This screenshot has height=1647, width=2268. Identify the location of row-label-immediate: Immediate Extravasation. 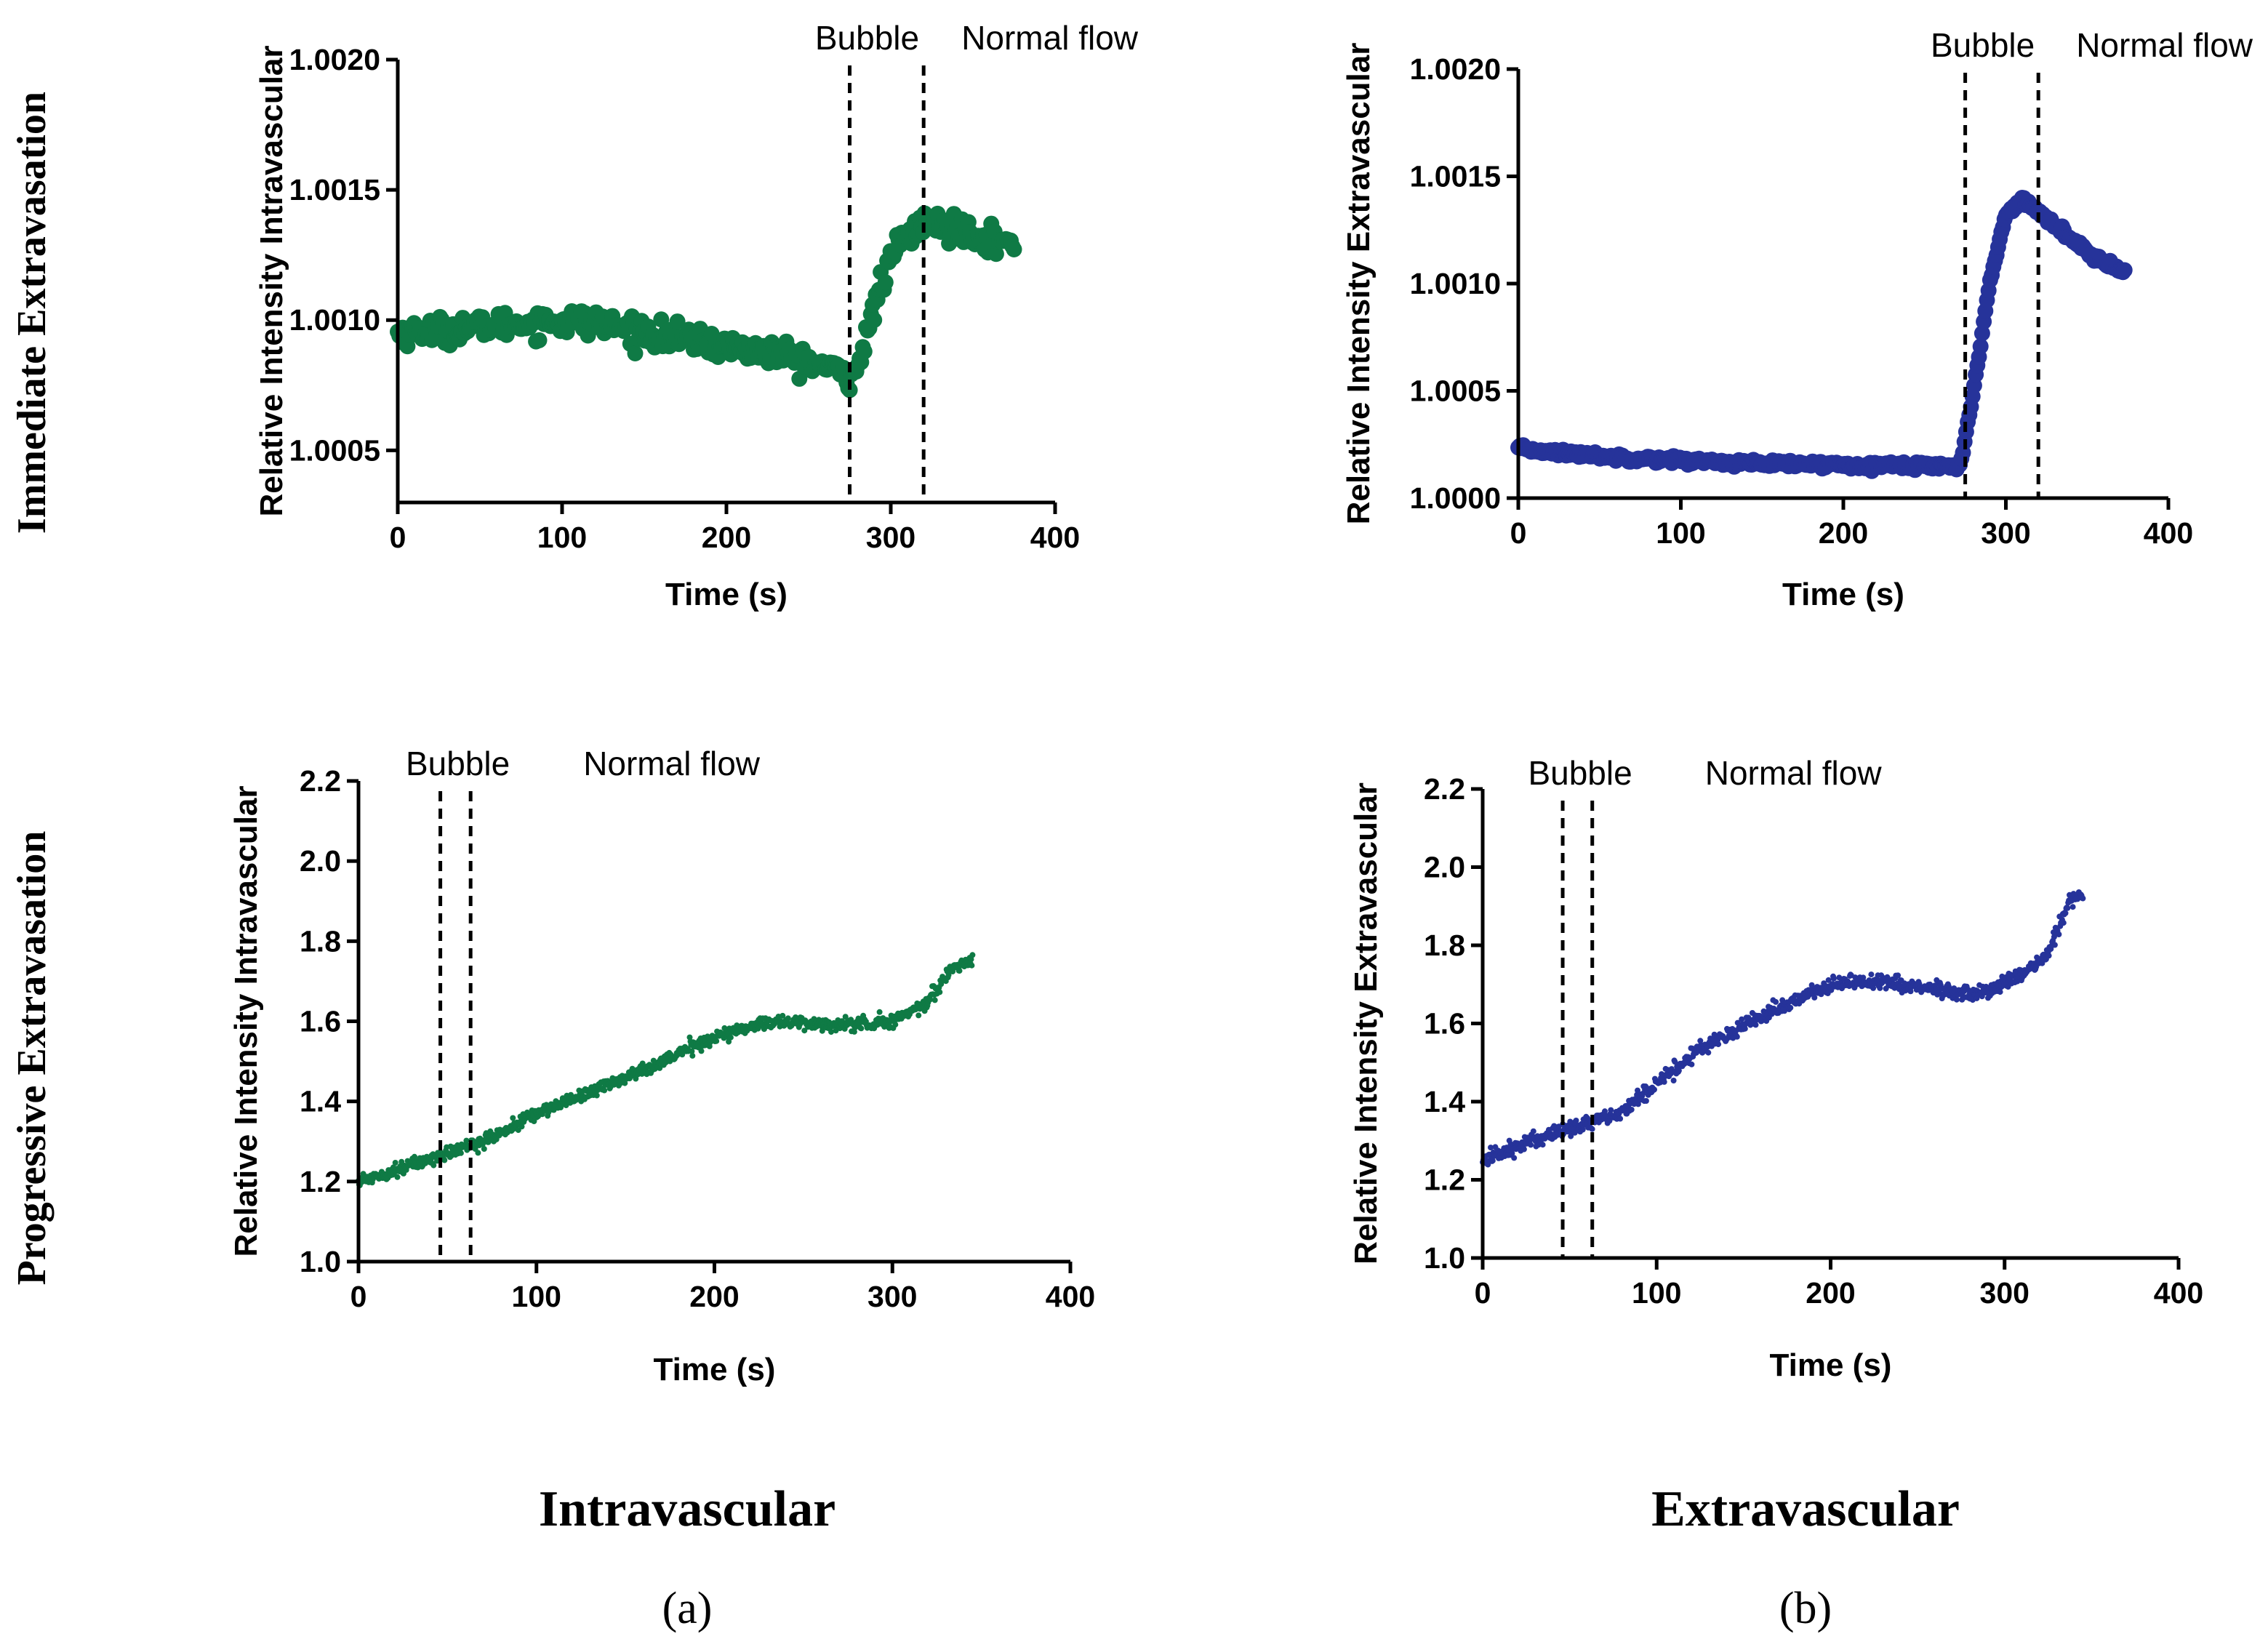
(32, 313).